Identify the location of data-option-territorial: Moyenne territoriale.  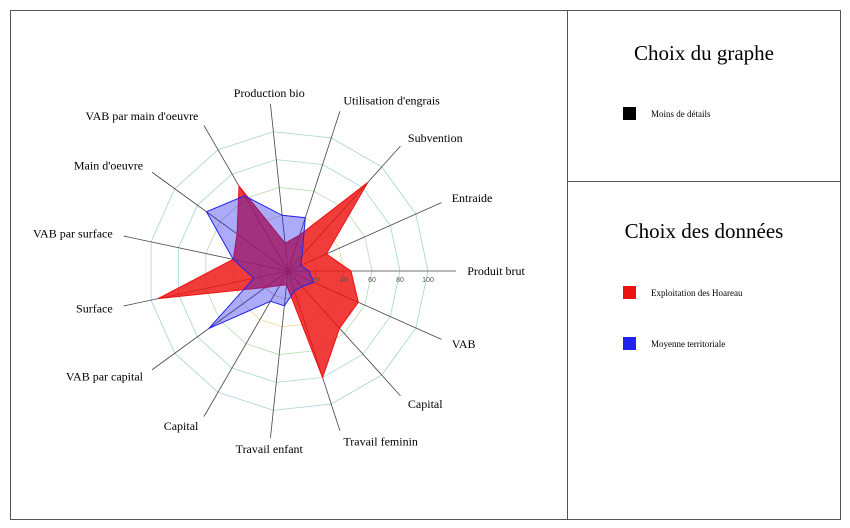
(674, 343).